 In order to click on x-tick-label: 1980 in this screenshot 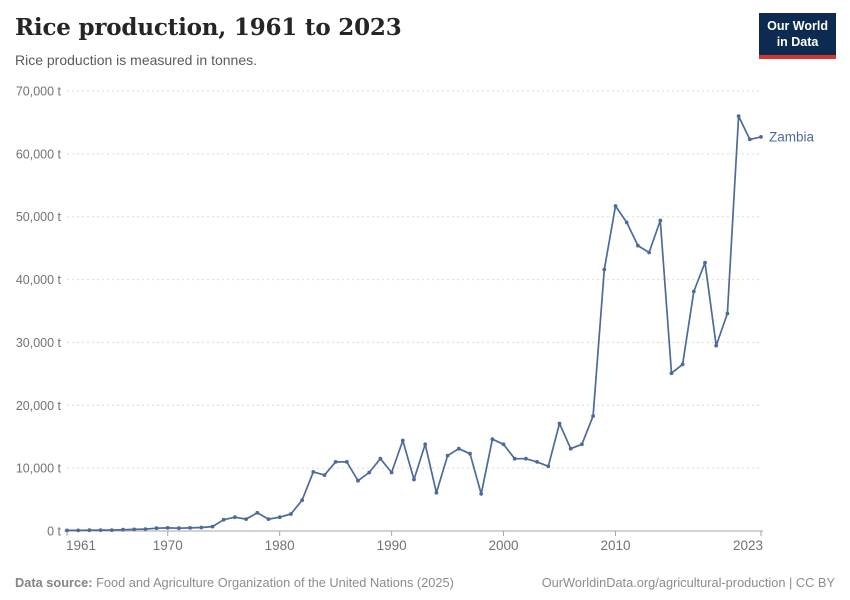, I will do `click(280, 545)`.